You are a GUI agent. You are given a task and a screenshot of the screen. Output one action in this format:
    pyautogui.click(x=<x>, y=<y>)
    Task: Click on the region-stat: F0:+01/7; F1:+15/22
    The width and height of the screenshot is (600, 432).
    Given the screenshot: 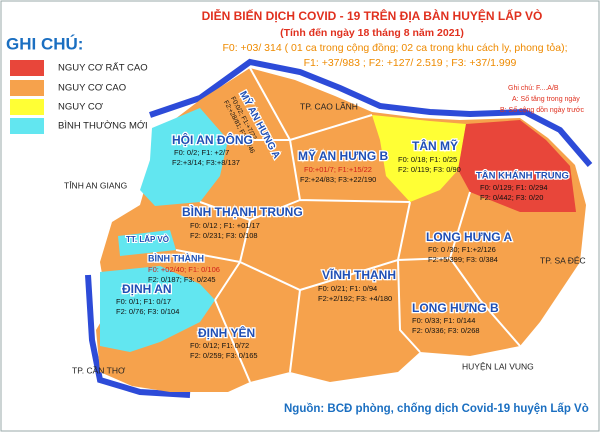 What is the action you would take?
    pyautogui.click(x=338, y=169)
    